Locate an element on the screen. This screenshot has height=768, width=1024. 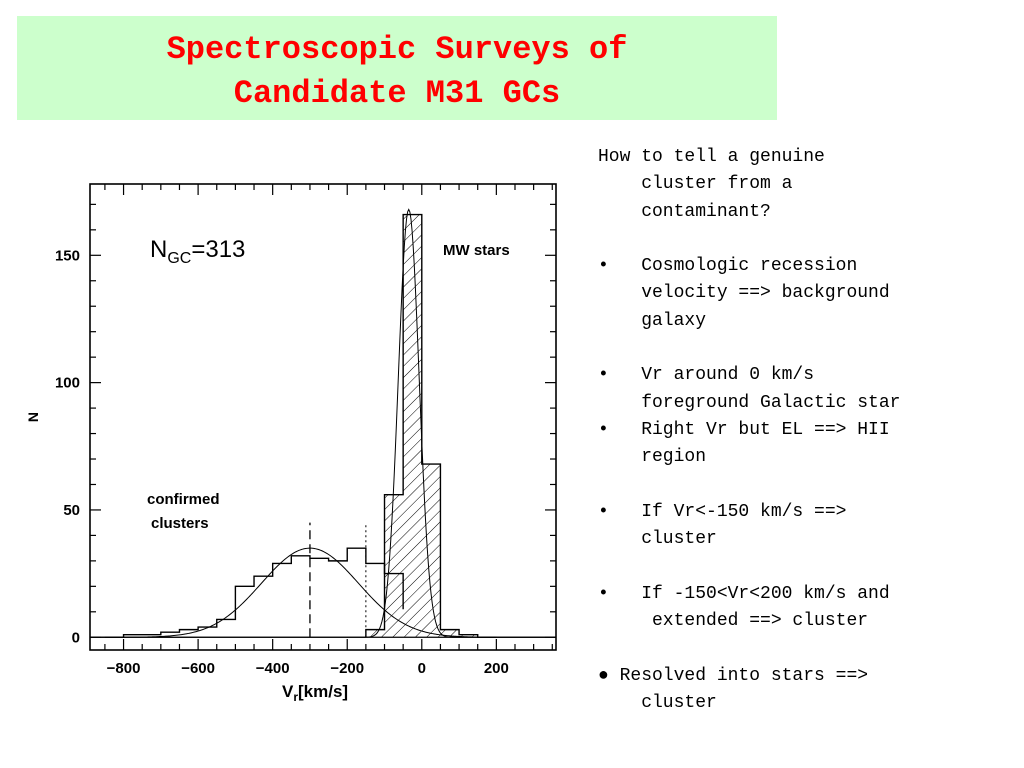
note-line: galaxy is located at coordinates (652, 320).